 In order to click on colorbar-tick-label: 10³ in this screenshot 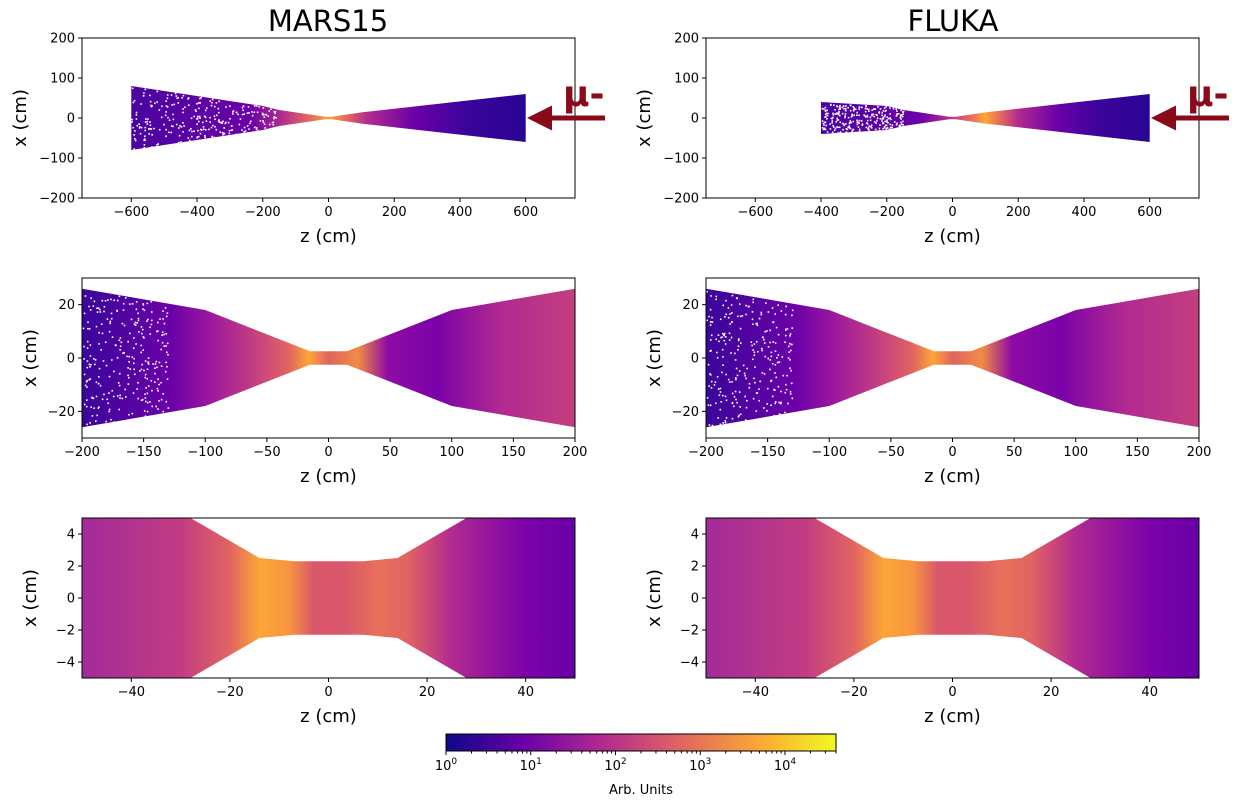, I will do `click(700, 765)`.